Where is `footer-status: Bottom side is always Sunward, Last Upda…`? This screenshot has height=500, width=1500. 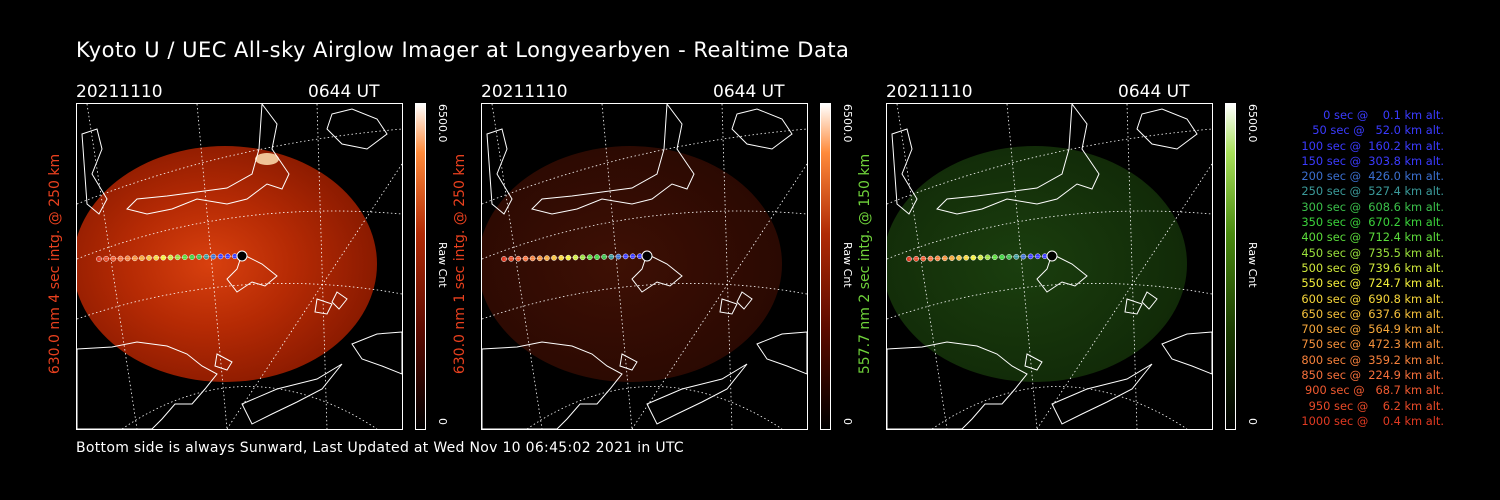 footer-status: Bottom side is always Sunward, Last Upda… is located at coordinates (380, 448).